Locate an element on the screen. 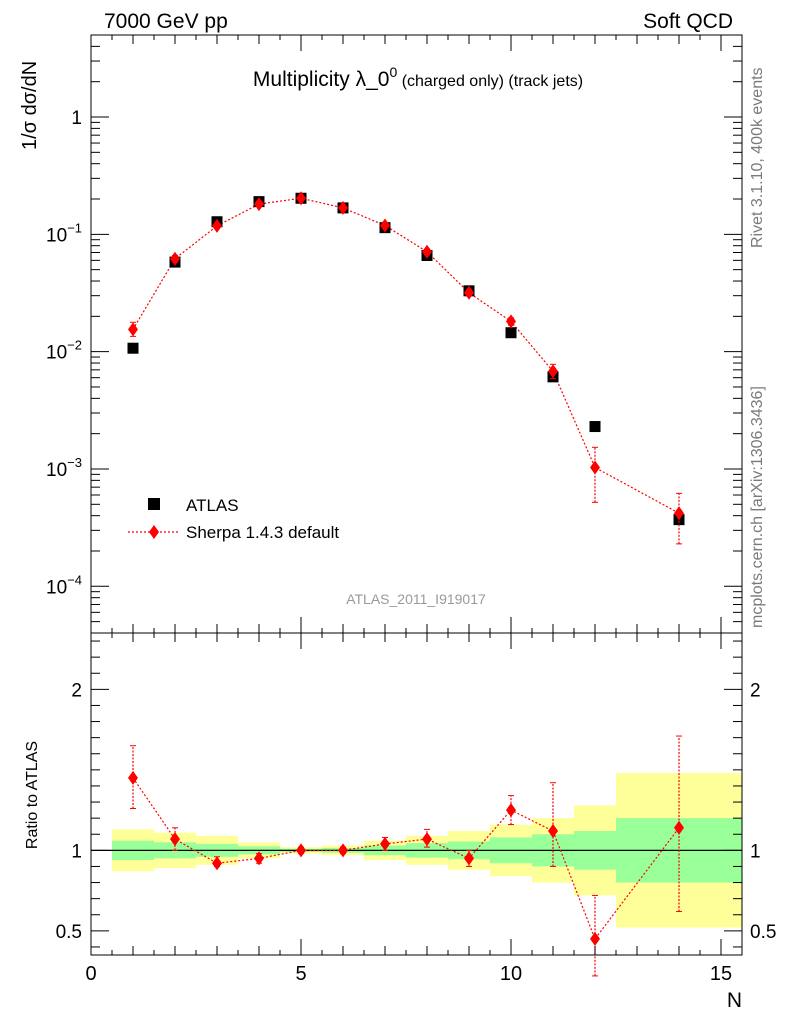 The width and height of the screenshot is (786, 1024). main-y-tick-label: 1 is located at coordinates (76, 118).